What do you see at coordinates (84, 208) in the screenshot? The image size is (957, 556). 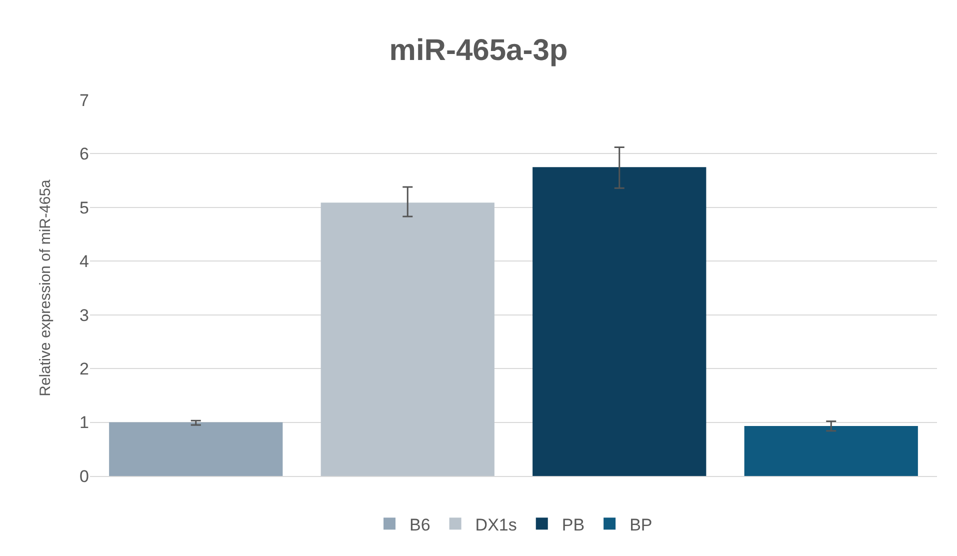 I see `y-tick-label: 5` at bounding box center [84, 208].